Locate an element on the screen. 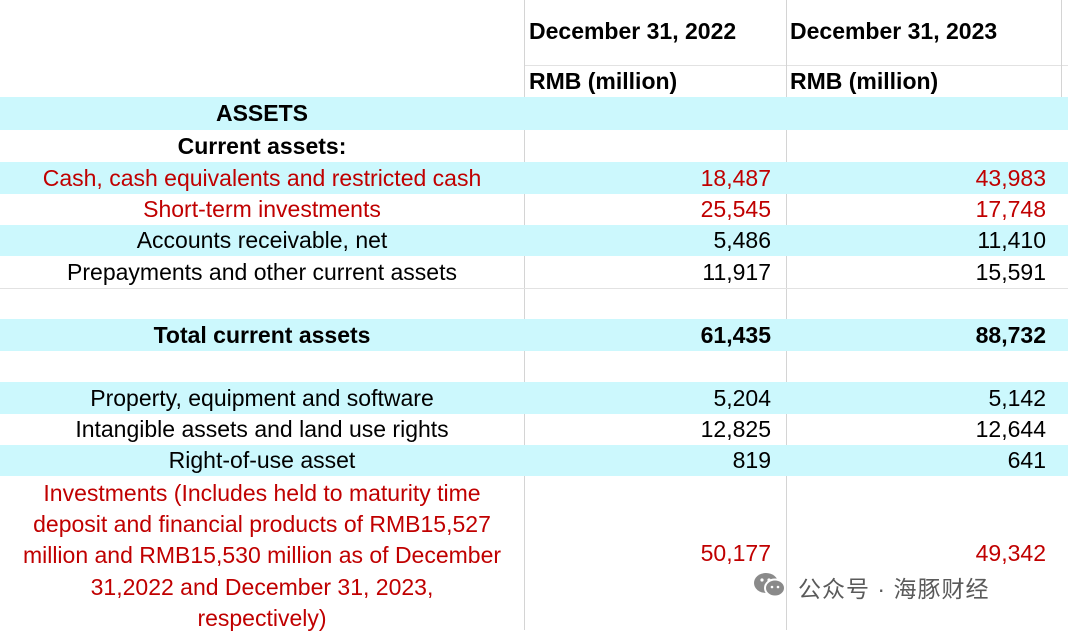 This screenshot has height=634, width=1068. value-2022: 5,204 is located at coordinates (742, 397).